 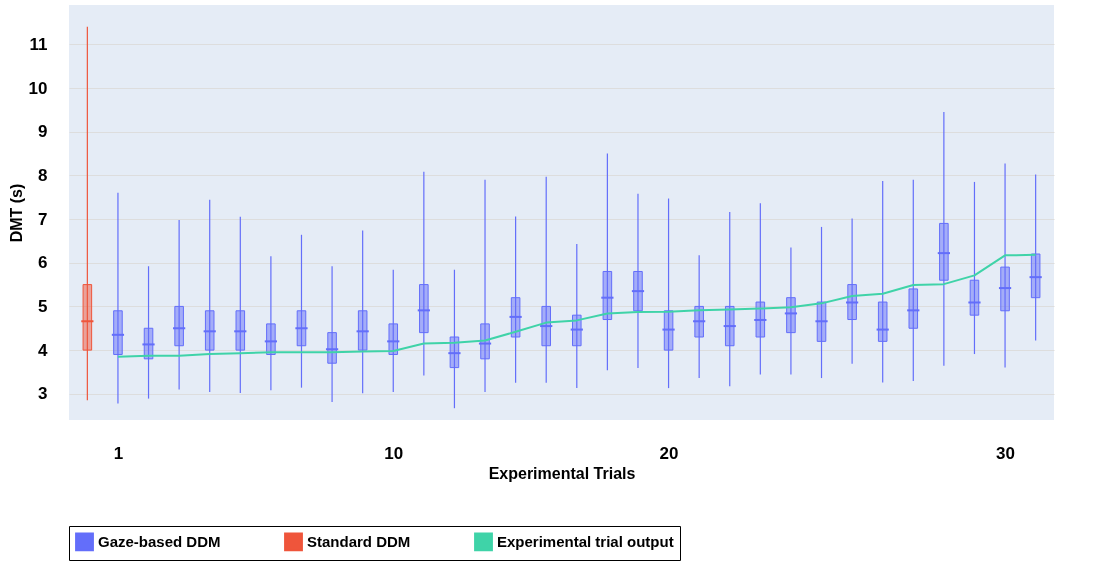 What do you see at coordinates (38, 44) in the screenshot?
I see `y-tick-label: 11` at bounding box center [38, 44].